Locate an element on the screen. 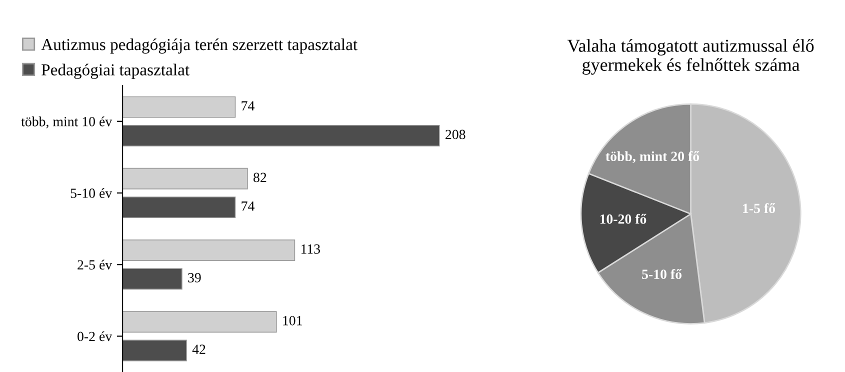 The image size is (845, 372). data-label: 208 is located at coordinates (456, 135).